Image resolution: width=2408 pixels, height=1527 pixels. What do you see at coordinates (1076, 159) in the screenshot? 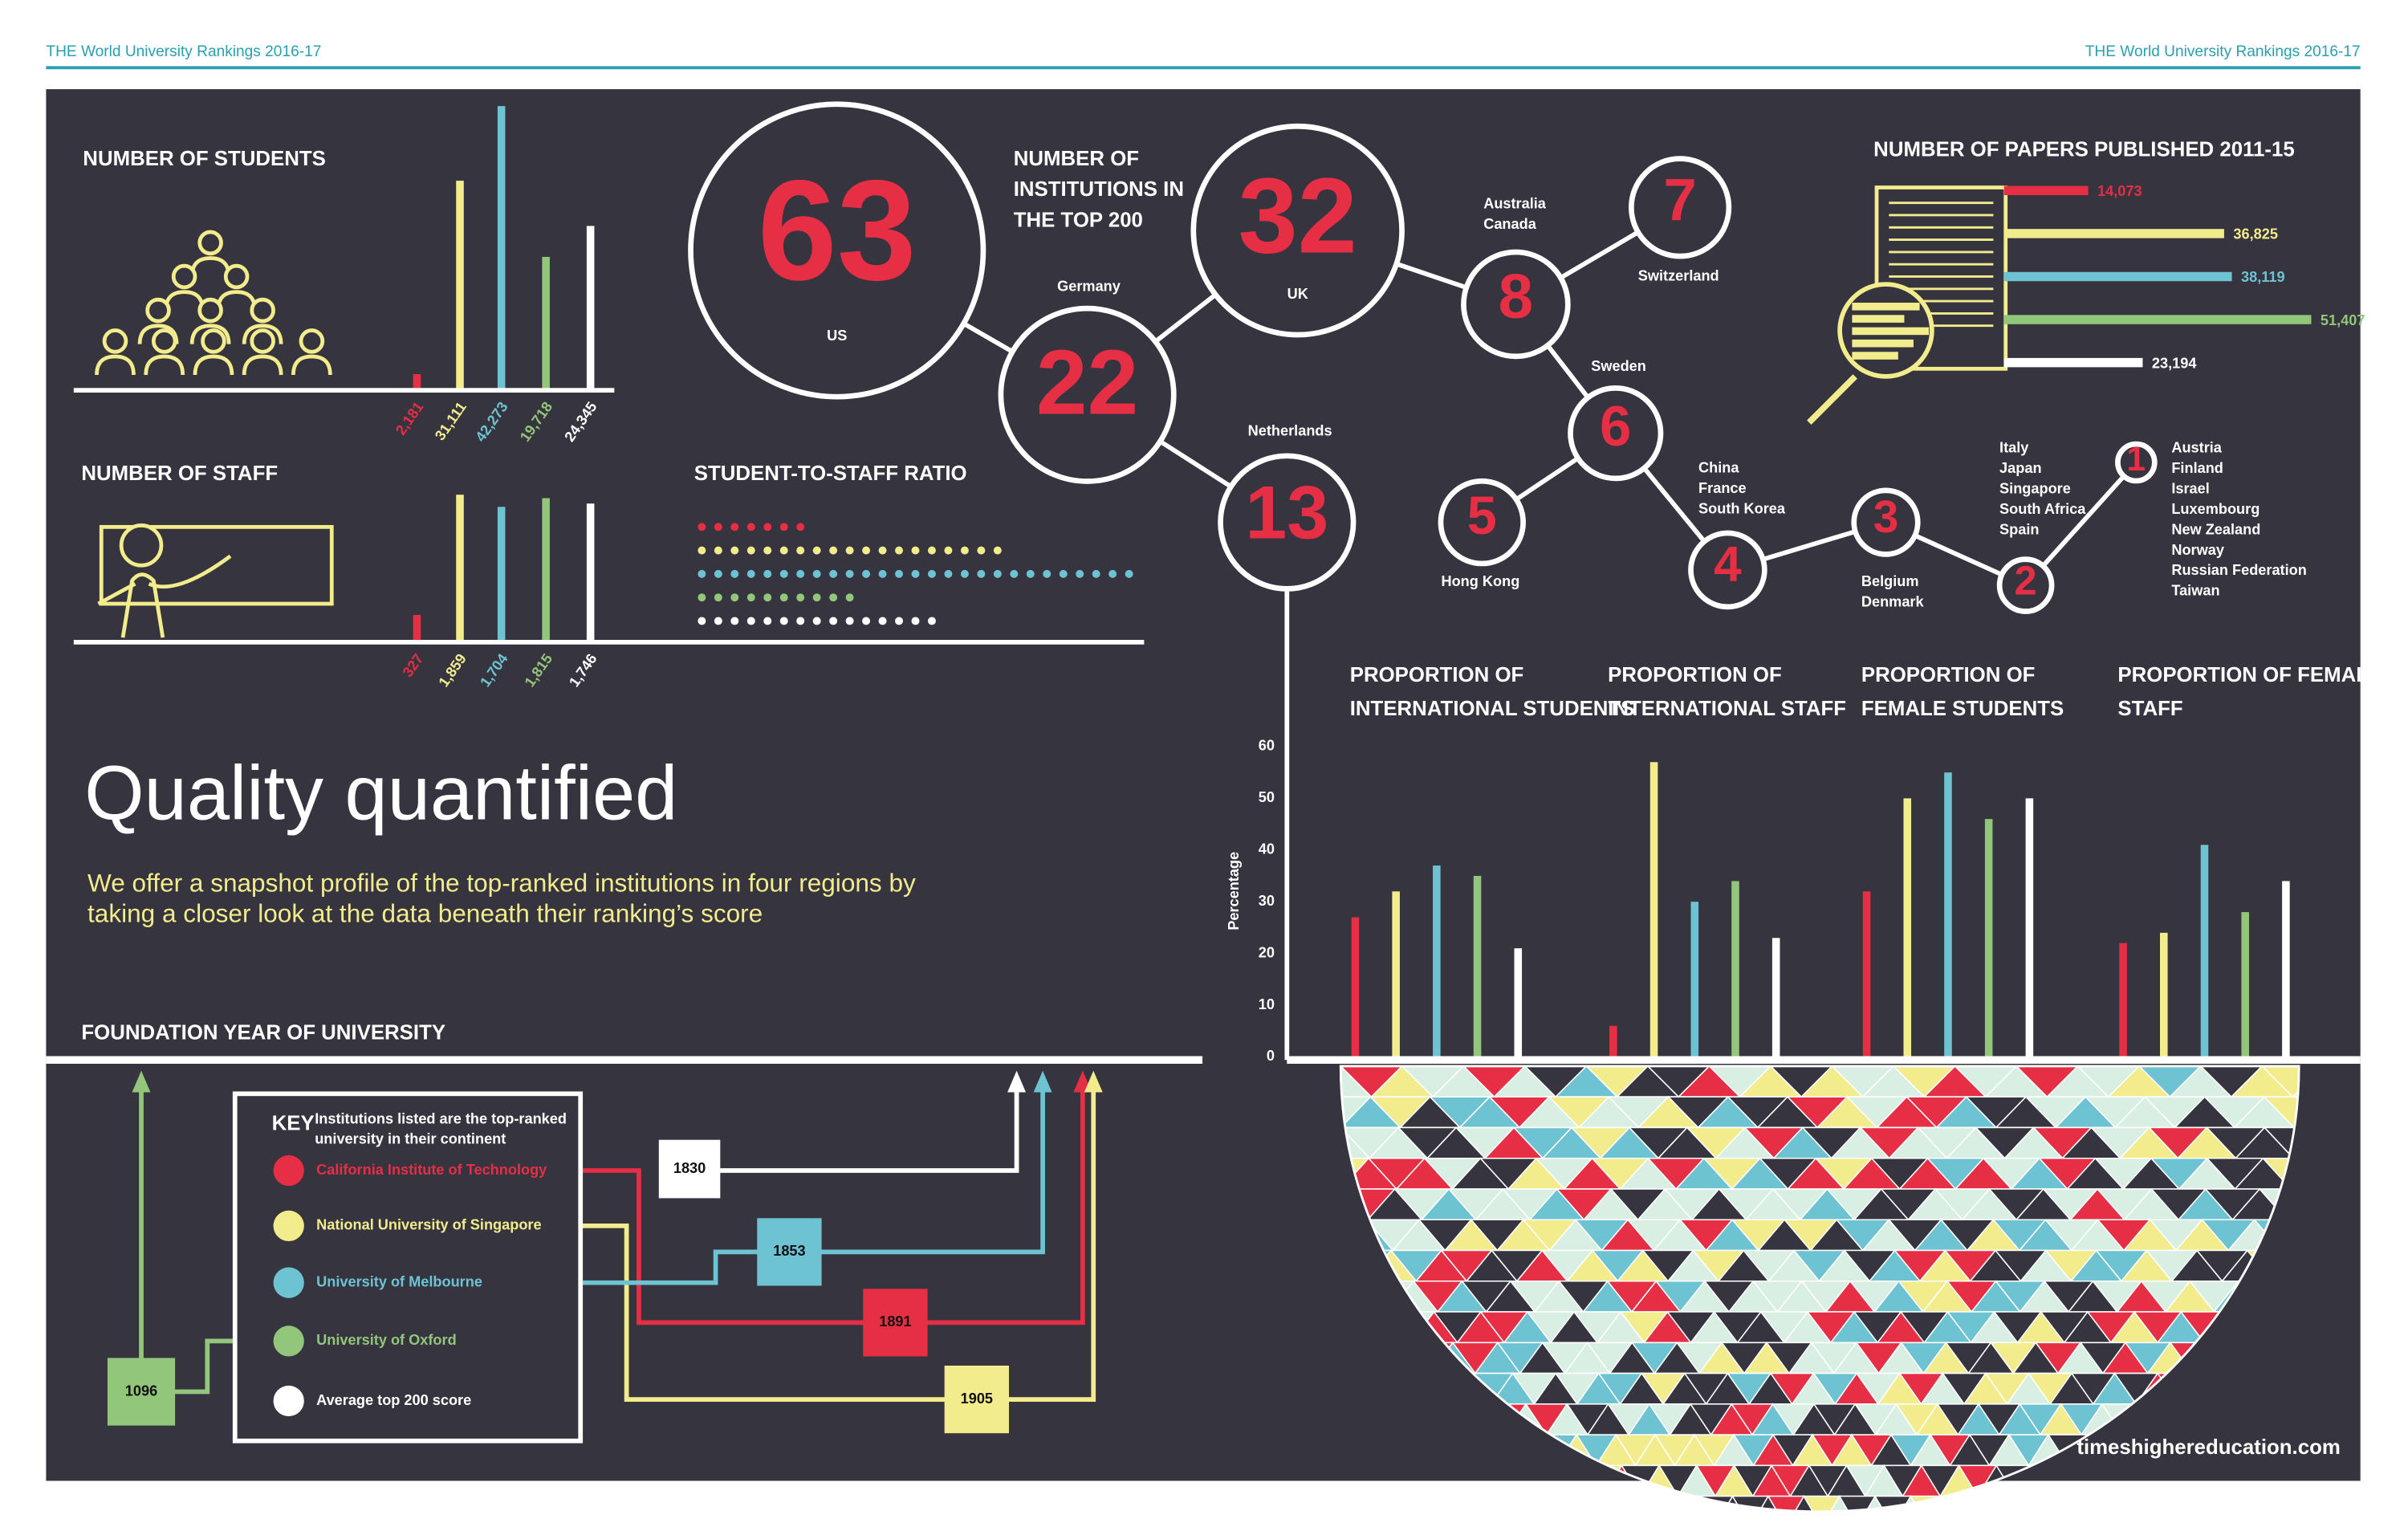
I see `section-title: NUMBER OF` at bounding box center [1076, 159].